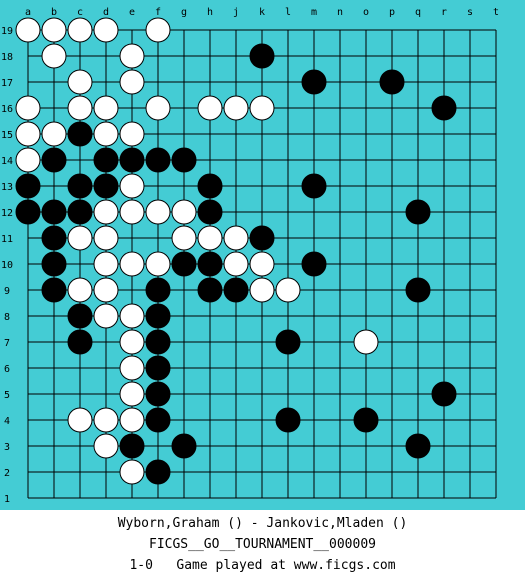  I want to click on row-label: 13, so click(7, 187).